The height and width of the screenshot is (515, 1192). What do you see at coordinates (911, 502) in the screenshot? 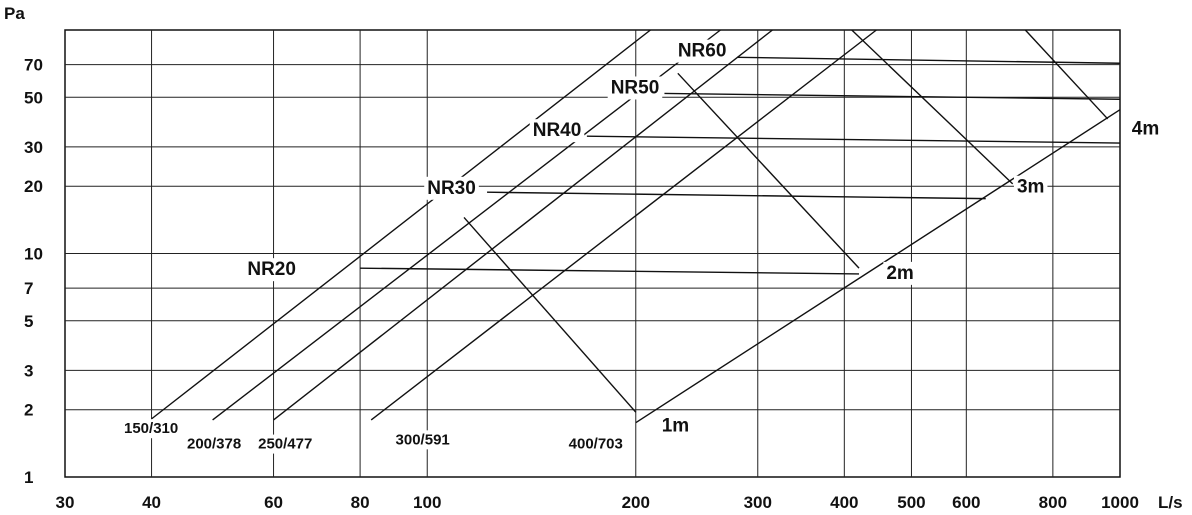
I see `x-tick-label: 500` at bounding box center [911, 502].